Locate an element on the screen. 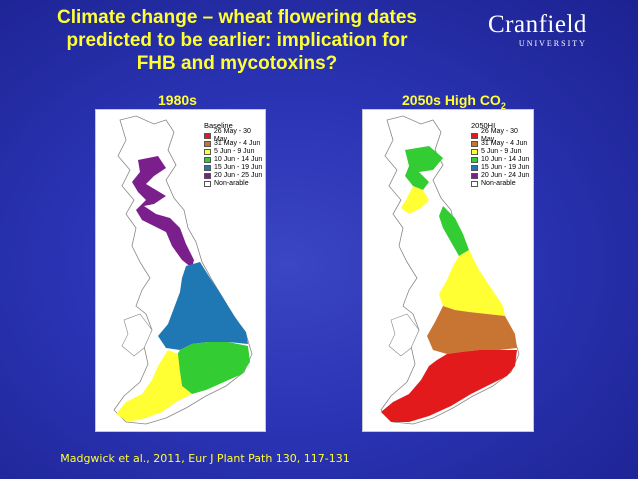 The width and height of the screenshot is (638, 479). right-map-label: 2050s High CO2 is located at coordinates (454, 101).